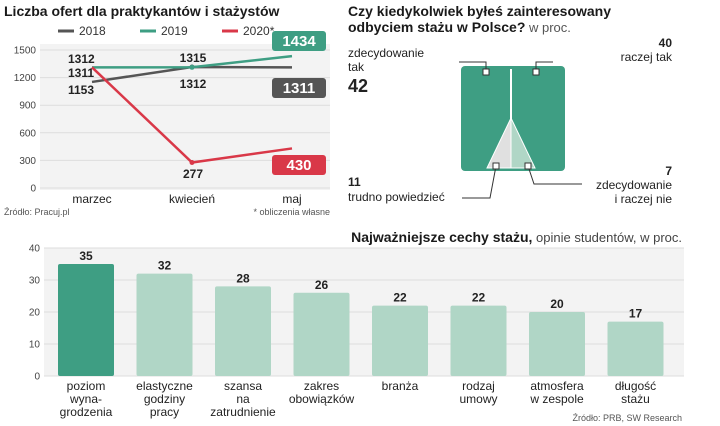  What do you see at coordinates (174, 31) in the screenshot?
I see `legend-label: 2019` at bounding box center [174, 31].